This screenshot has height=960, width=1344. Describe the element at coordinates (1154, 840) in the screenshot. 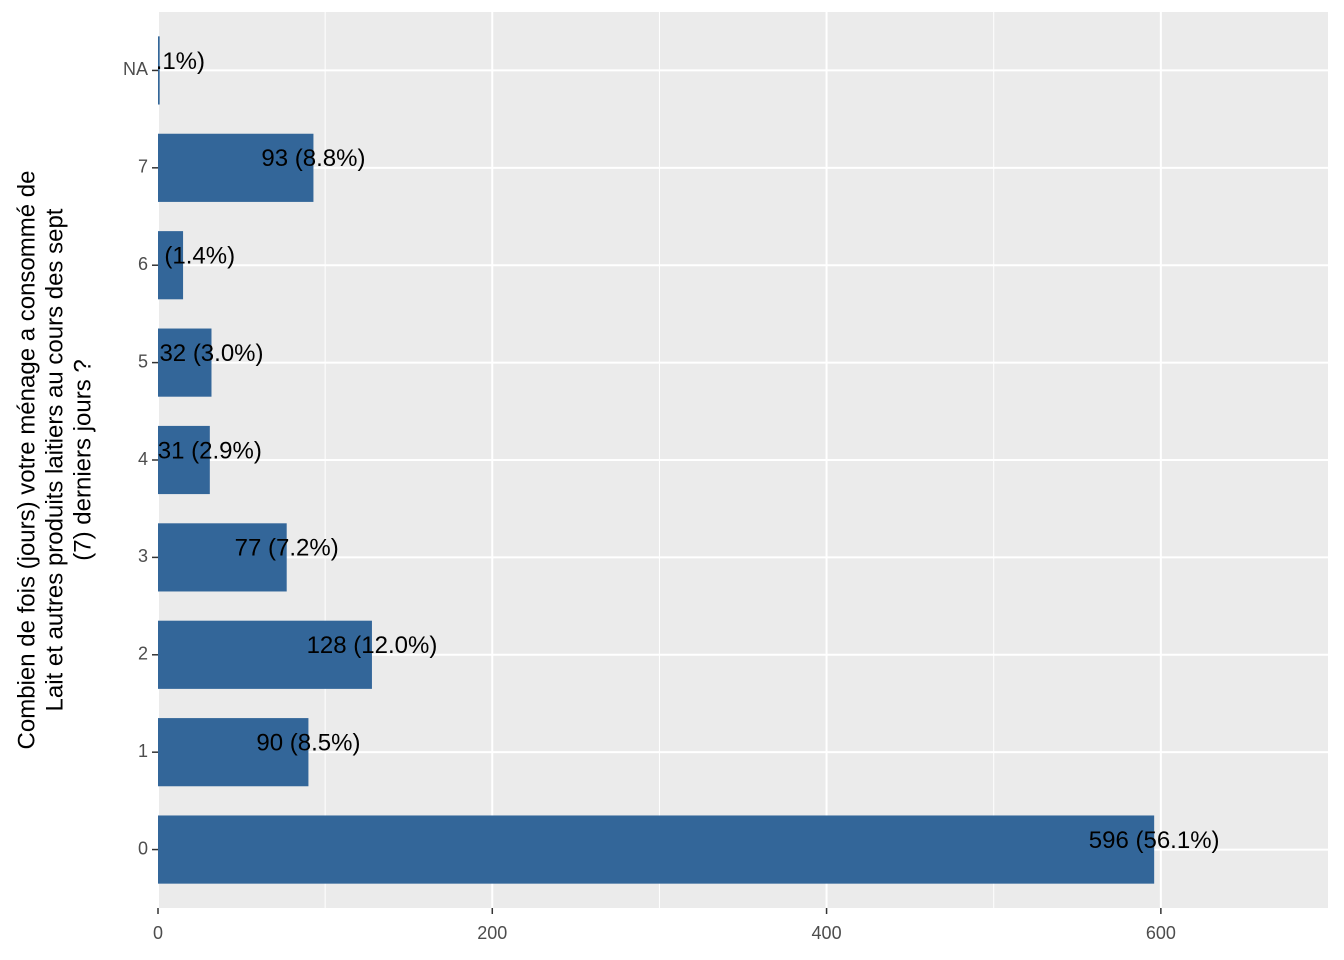

I see `value-label: 596 (56.1%)` at that location.